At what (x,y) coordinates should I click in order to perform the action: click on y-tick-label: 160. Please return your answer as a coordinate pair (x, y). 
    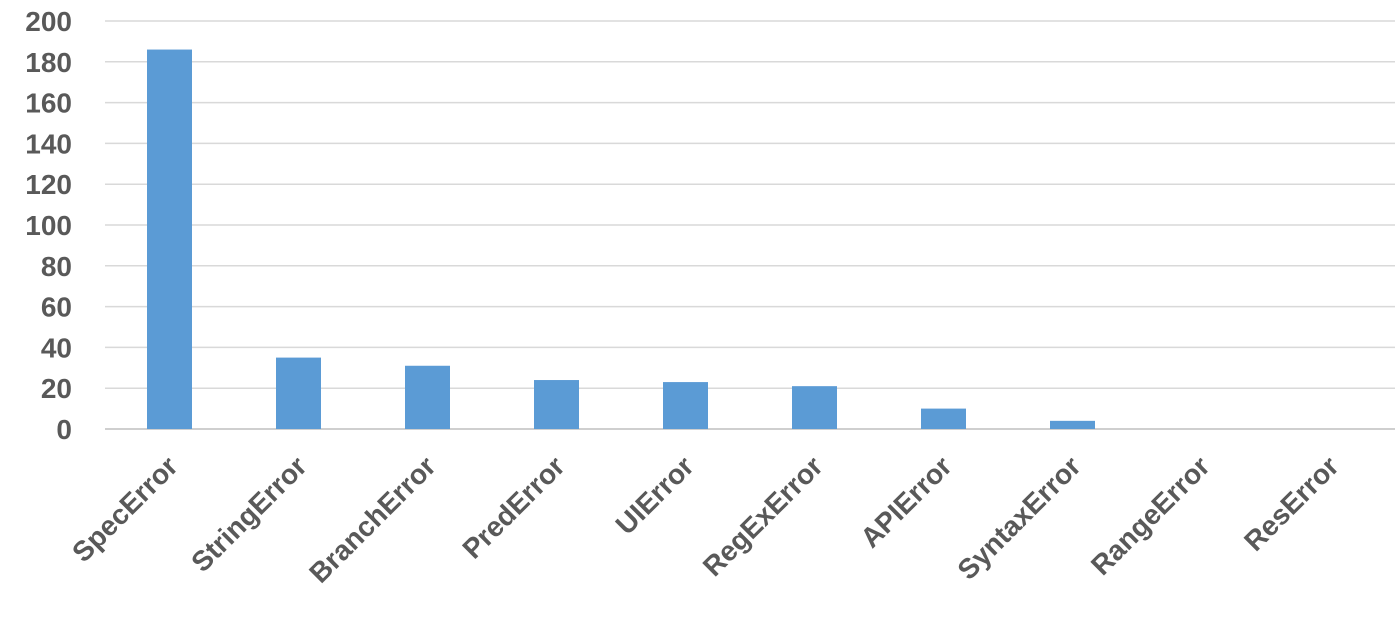
    Looking at the image, I should click on (48, 103).